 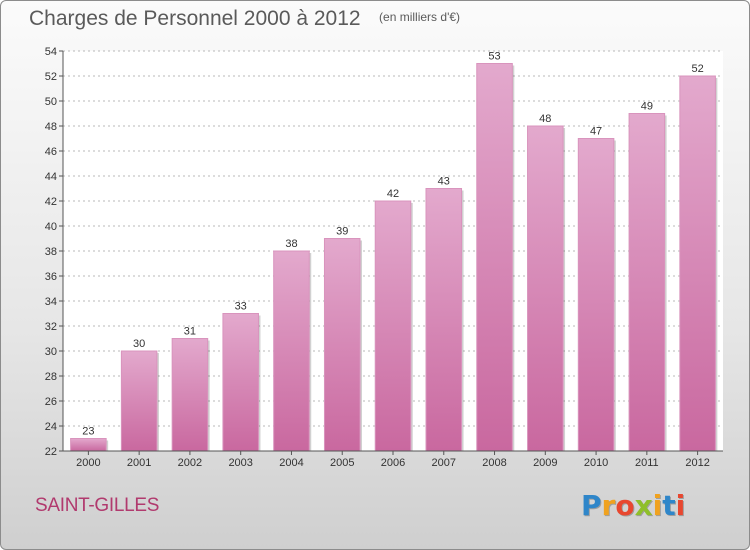 What do you see at coordinates (88, 445) in the screenshot?
I see `bar-2000` at bounding box center [88, 445].